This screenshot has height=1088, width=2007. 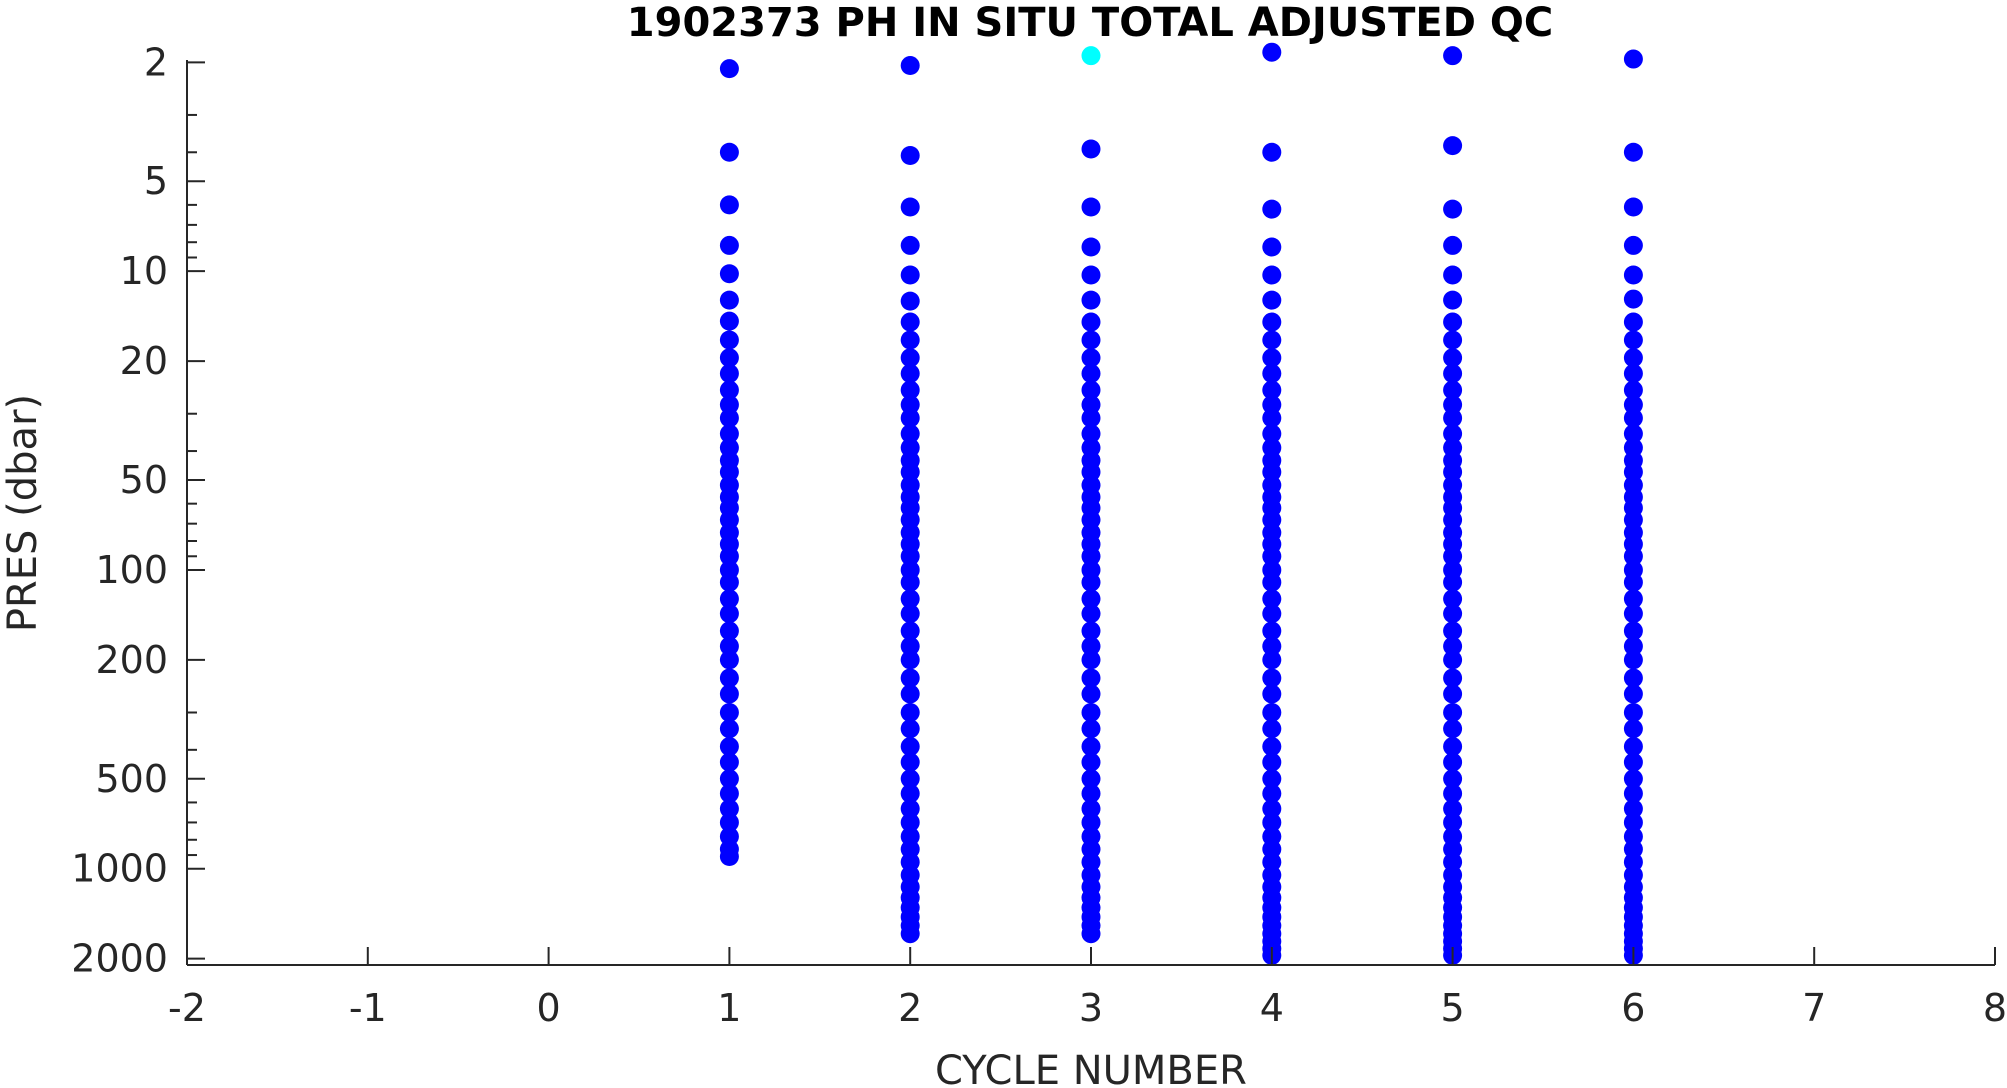 I want to click on x-tick-label: 8, so click(x=1995, y=1008).